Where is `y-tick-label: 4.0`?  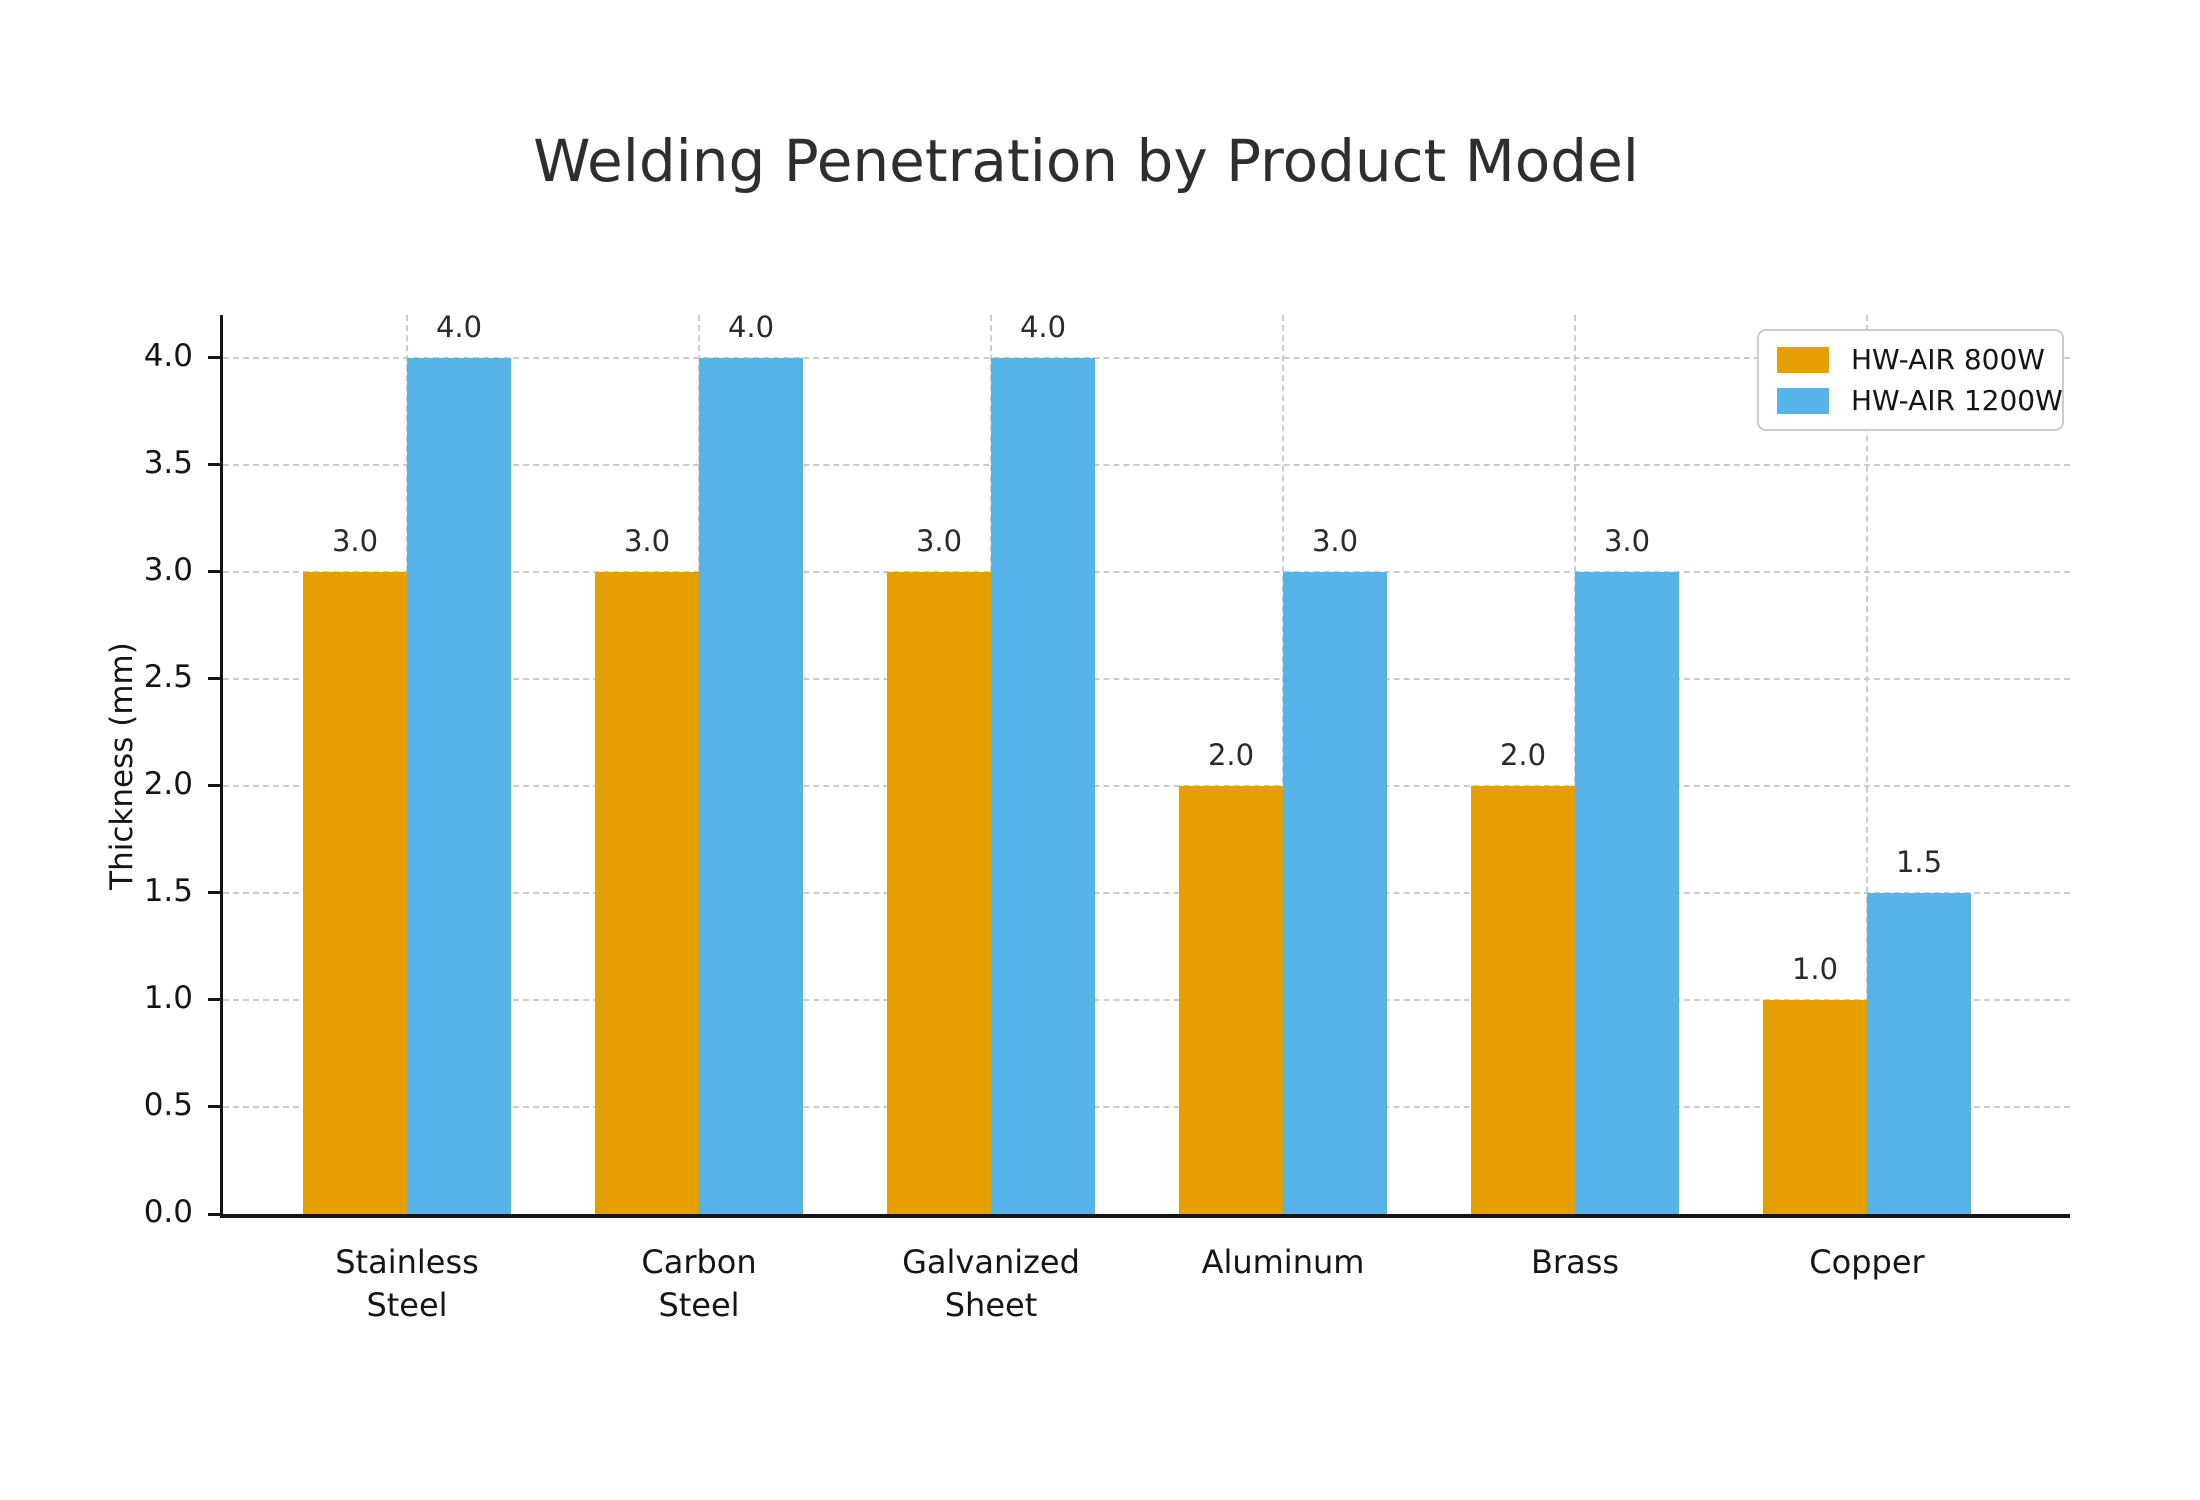
y-tick-label: 4.0 is located at coordinates (168, 355).